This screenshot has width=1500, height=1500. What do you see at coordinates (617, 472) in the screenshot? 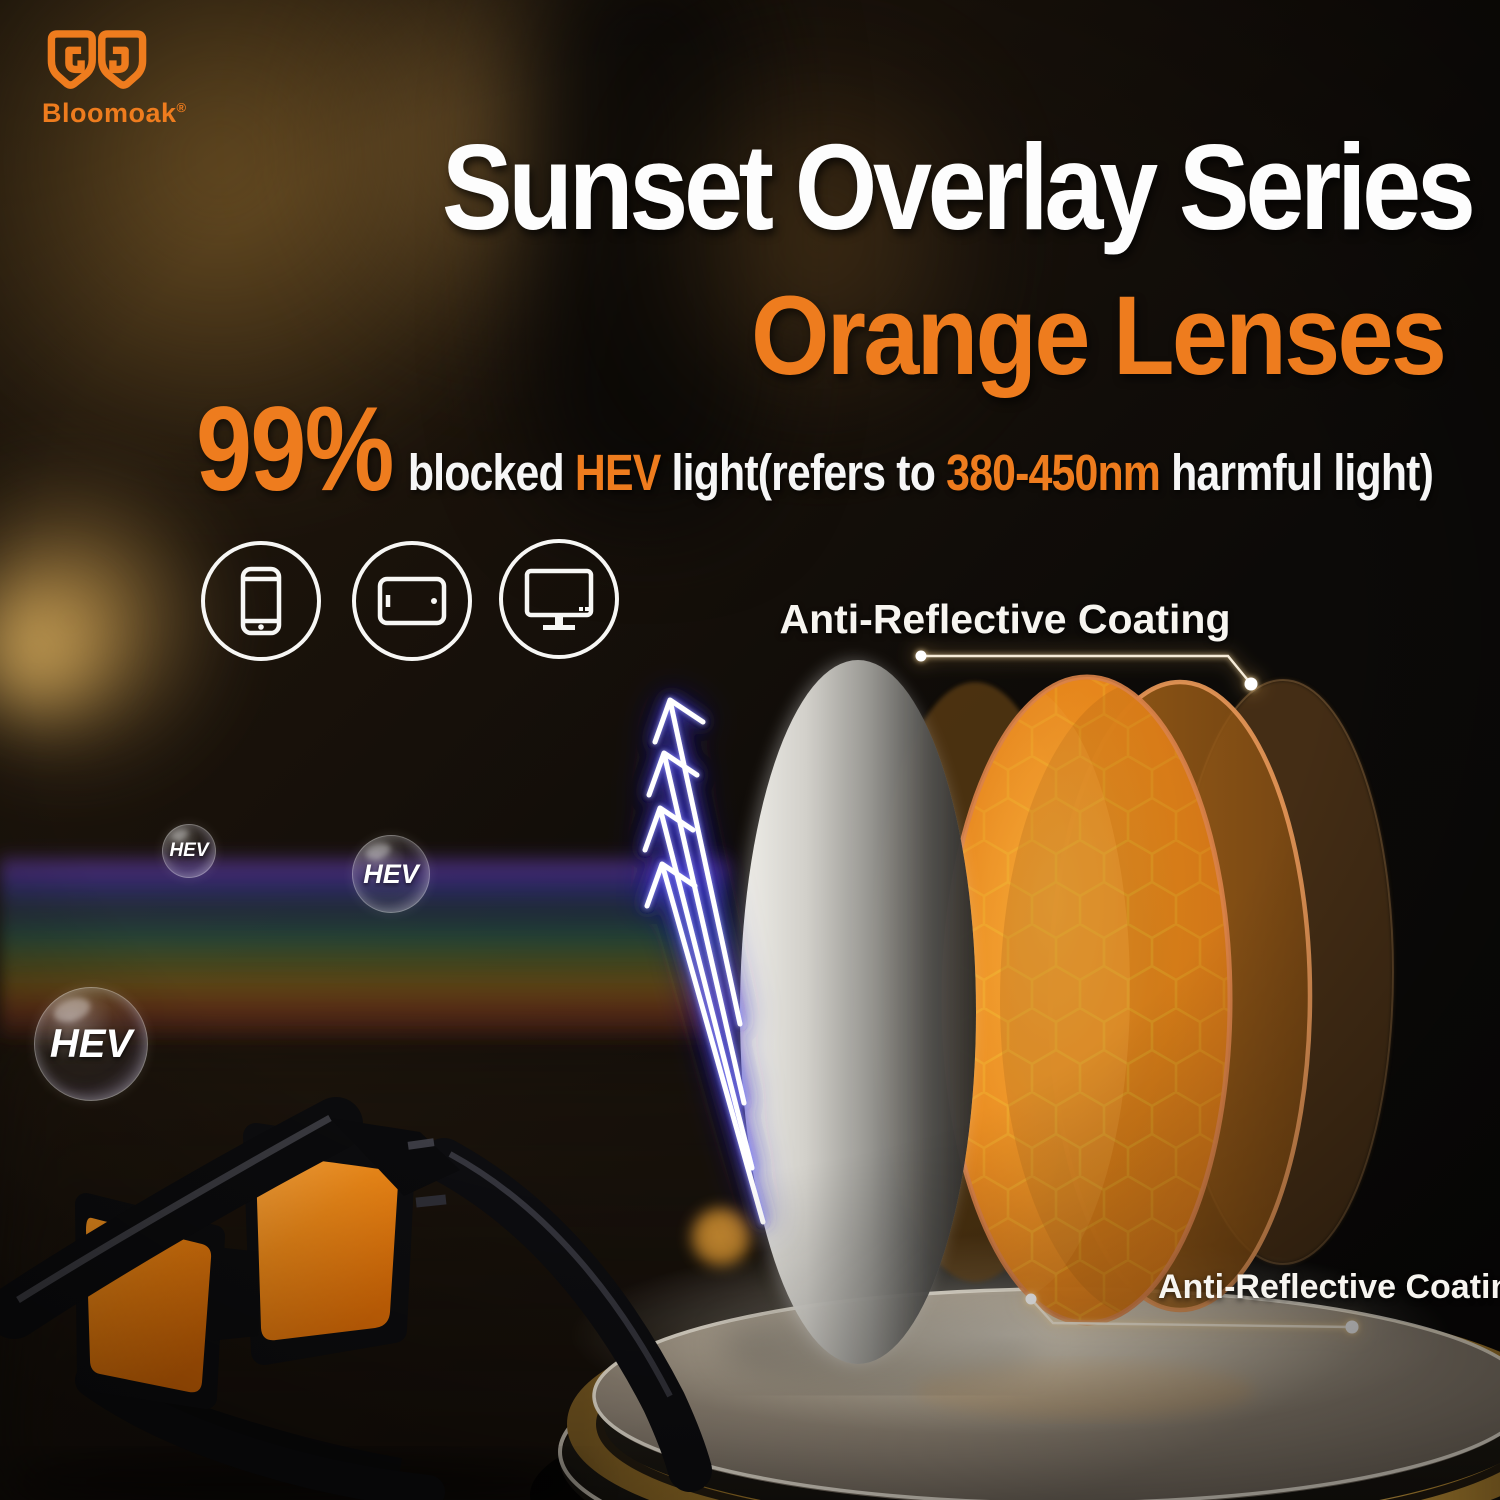
I see `stat-seg-hev: HEV` at bounding box center [617, 472].